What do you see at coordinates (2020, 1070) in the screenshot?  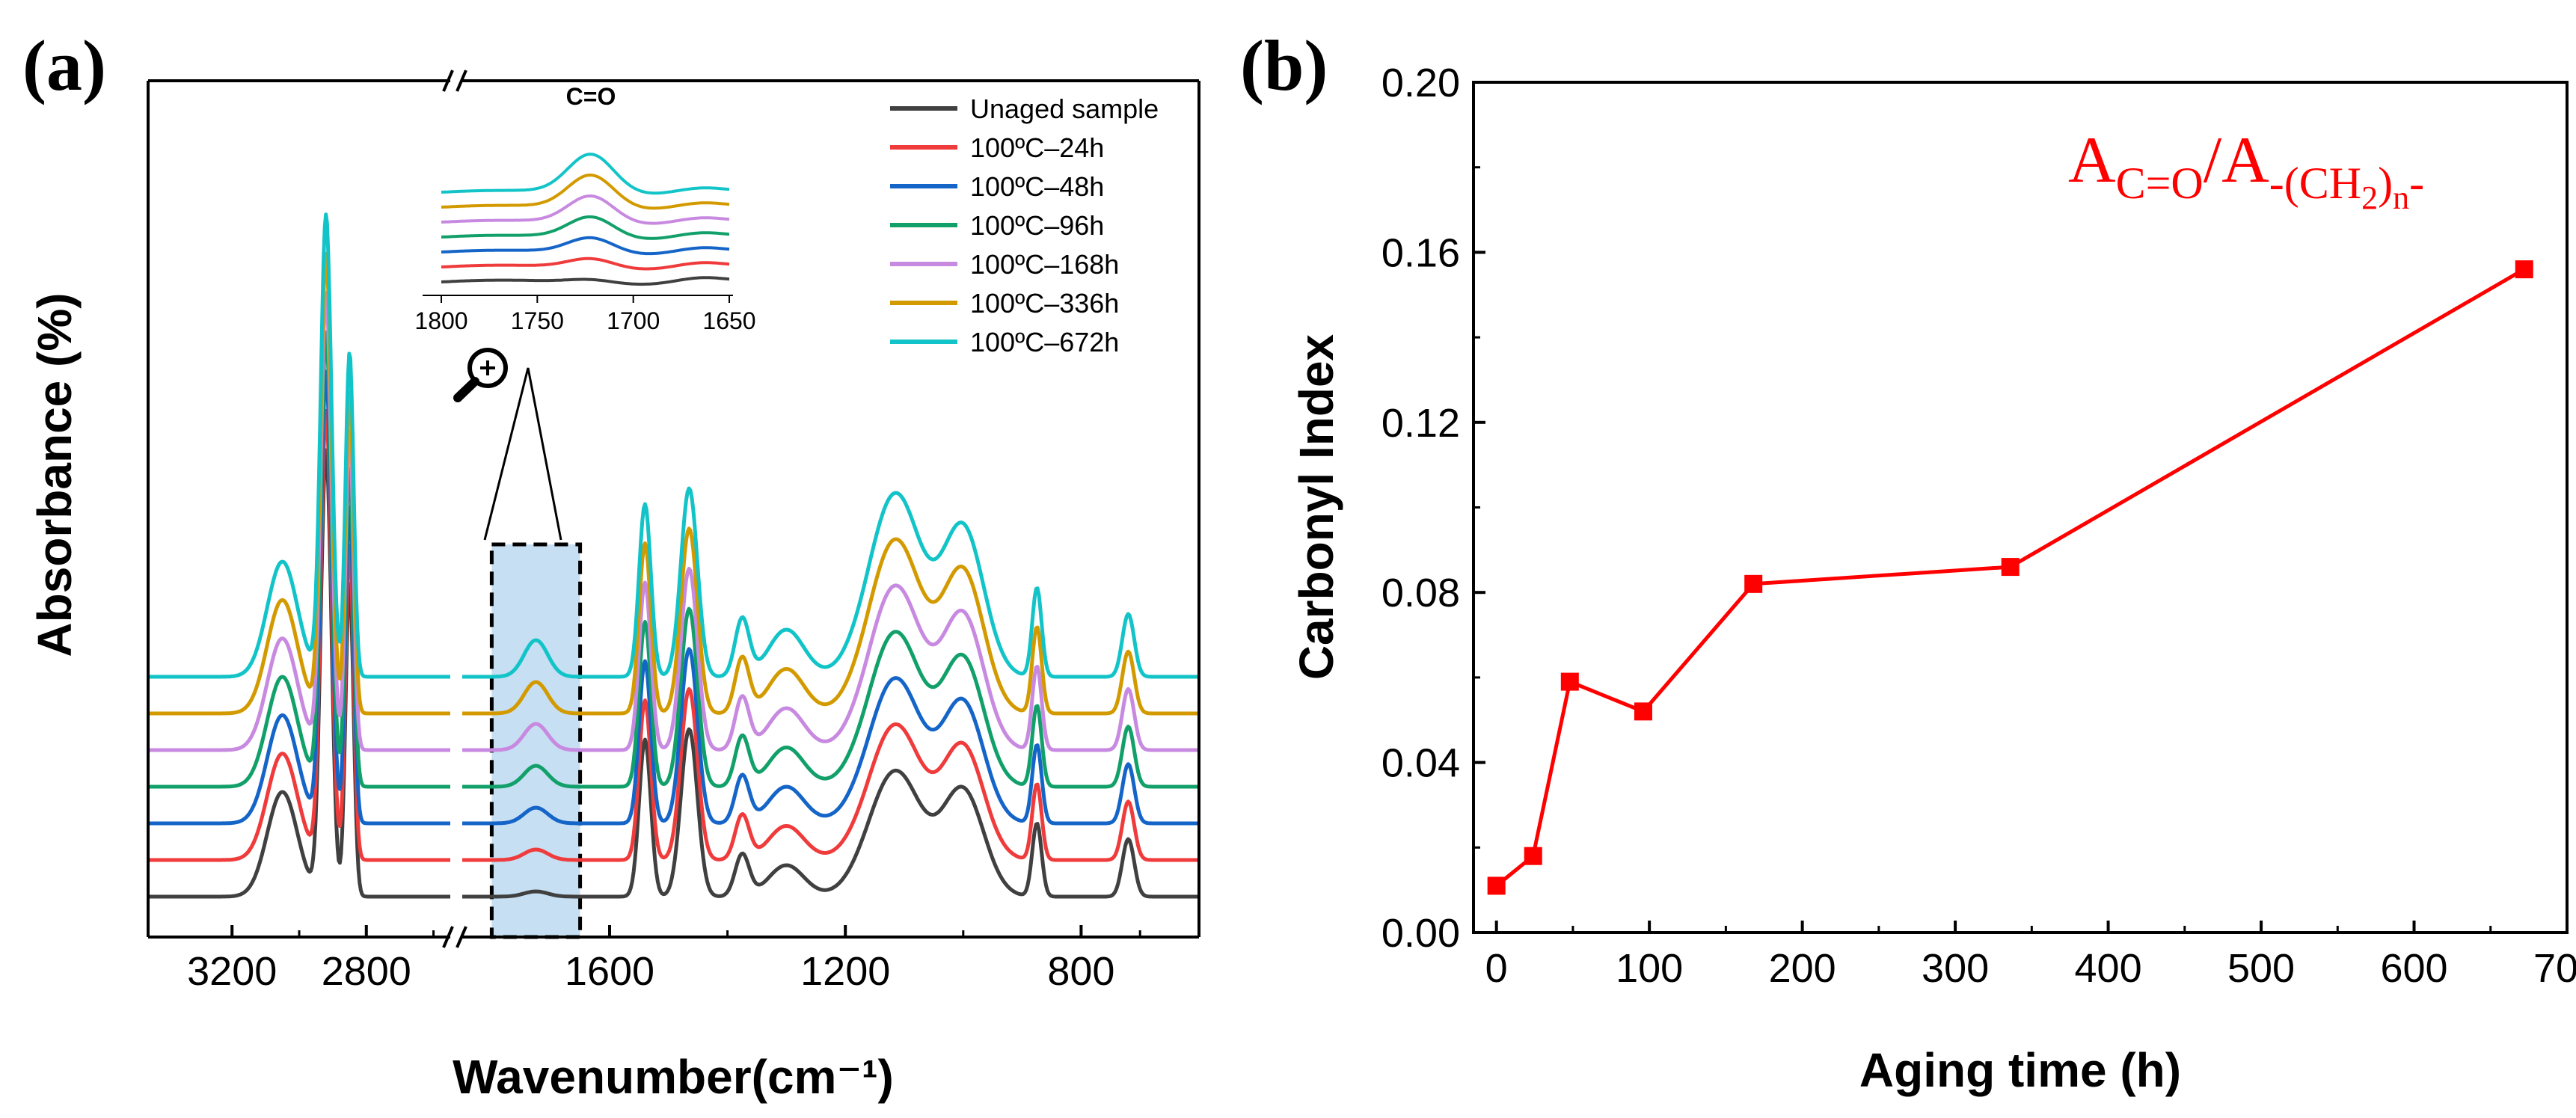 I see `panel-b-x-axis-title: Aging time (h)` at bounding box center [2020, 1070].